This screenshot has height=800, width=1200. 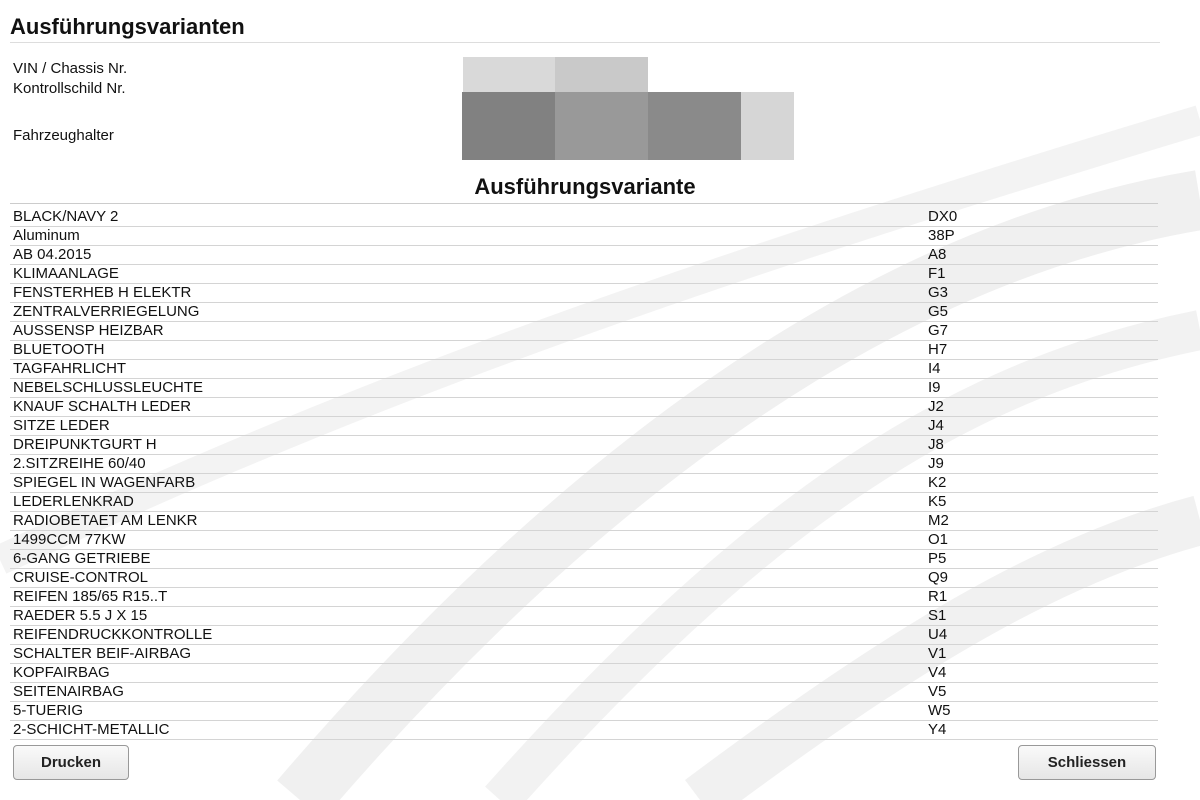 I want to click on table-row: RADIOBETAET AM LENKR M2, so click(x=584, y=521).